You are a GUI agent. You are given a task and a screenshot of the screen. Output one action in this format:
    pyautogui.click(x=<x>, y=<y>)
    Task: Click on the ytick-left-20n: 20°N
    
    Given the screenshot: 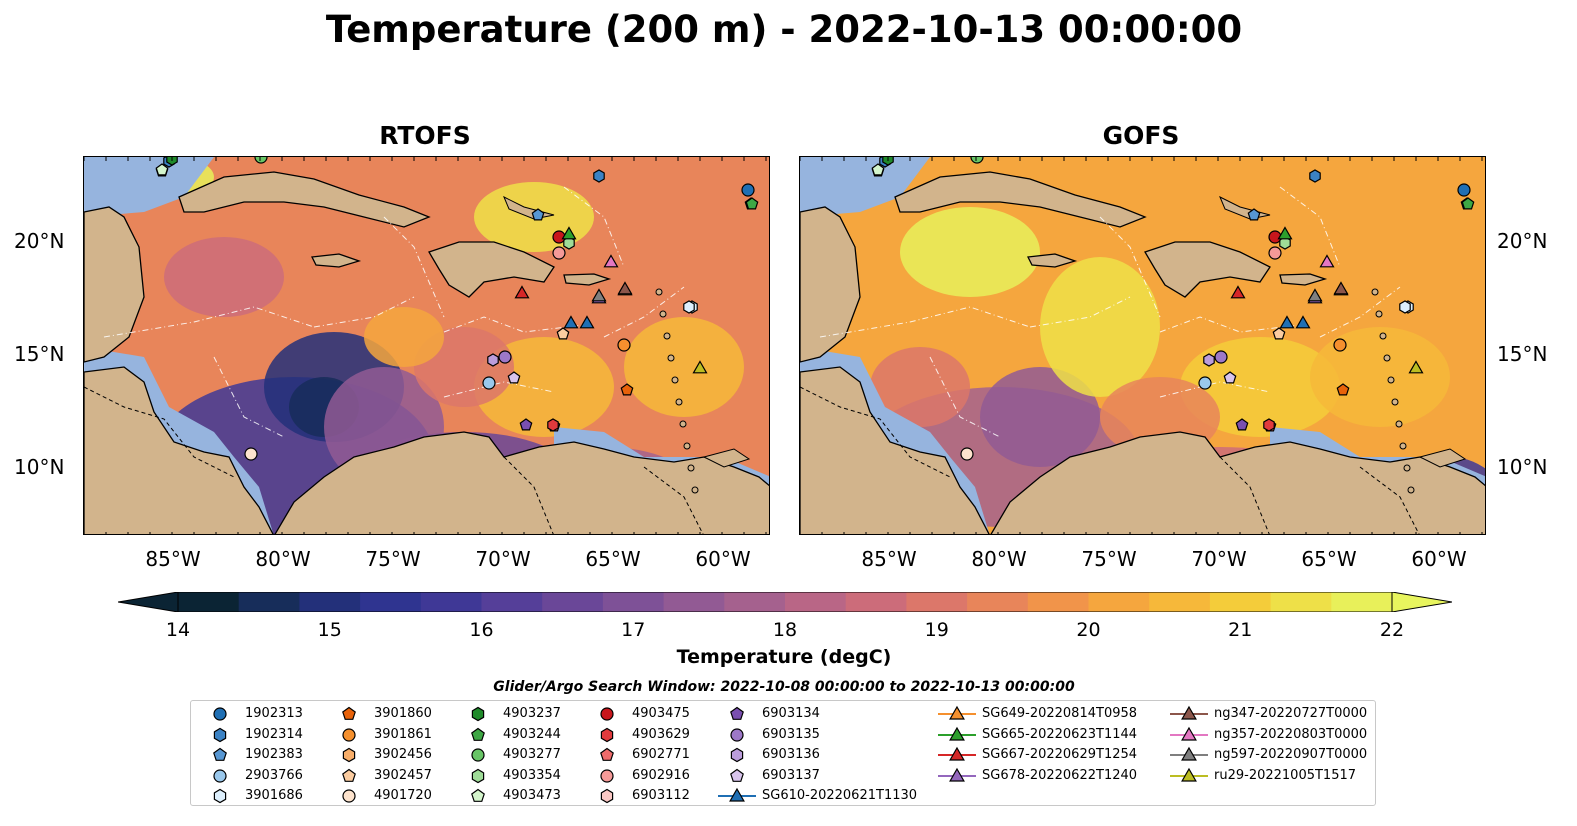 What is the action you would take?
    pyautogui.click(x=39, y=241)
    